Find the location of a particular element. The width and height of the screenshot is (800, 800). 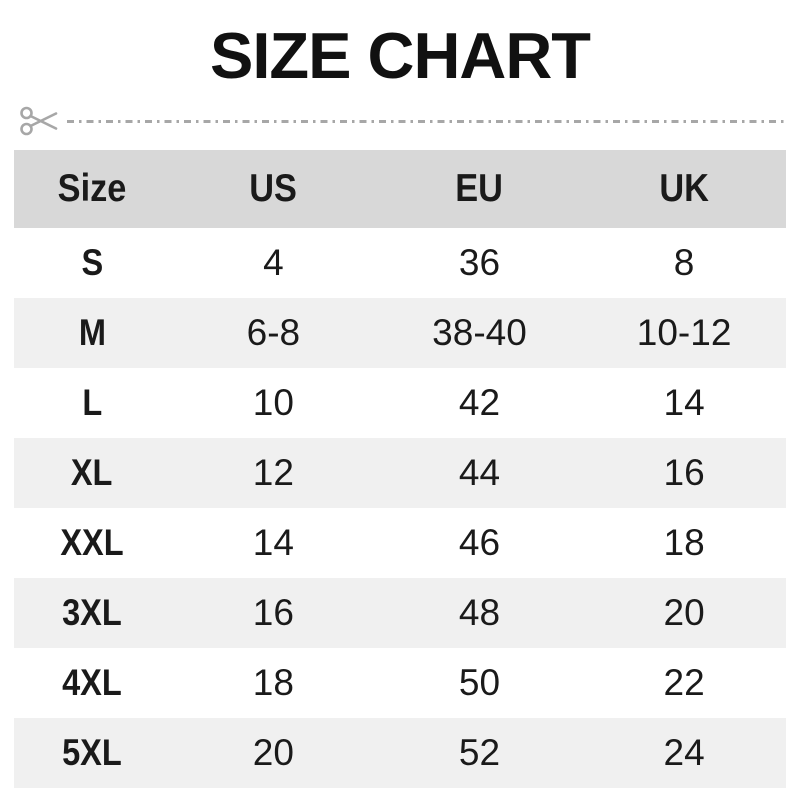

cell-us: 18 is located at coordinates (273, 682).